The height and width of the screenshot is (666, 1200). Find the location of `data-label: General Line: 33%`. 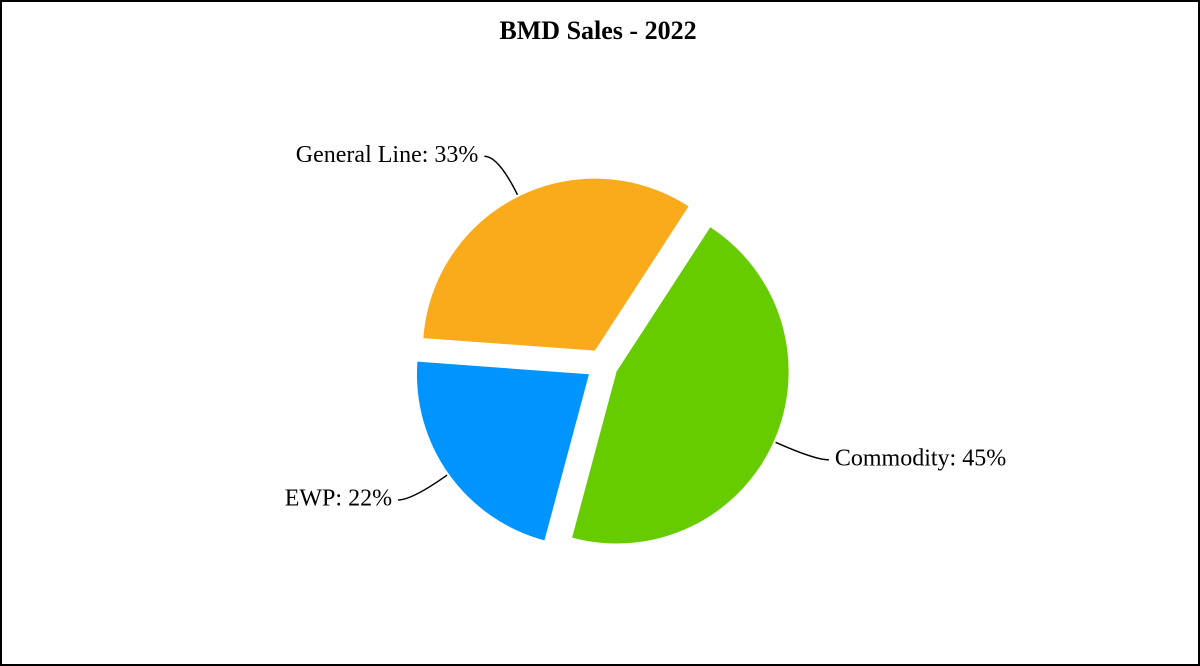

data-label: General Line: 33% is located at coordinates (387, 155).